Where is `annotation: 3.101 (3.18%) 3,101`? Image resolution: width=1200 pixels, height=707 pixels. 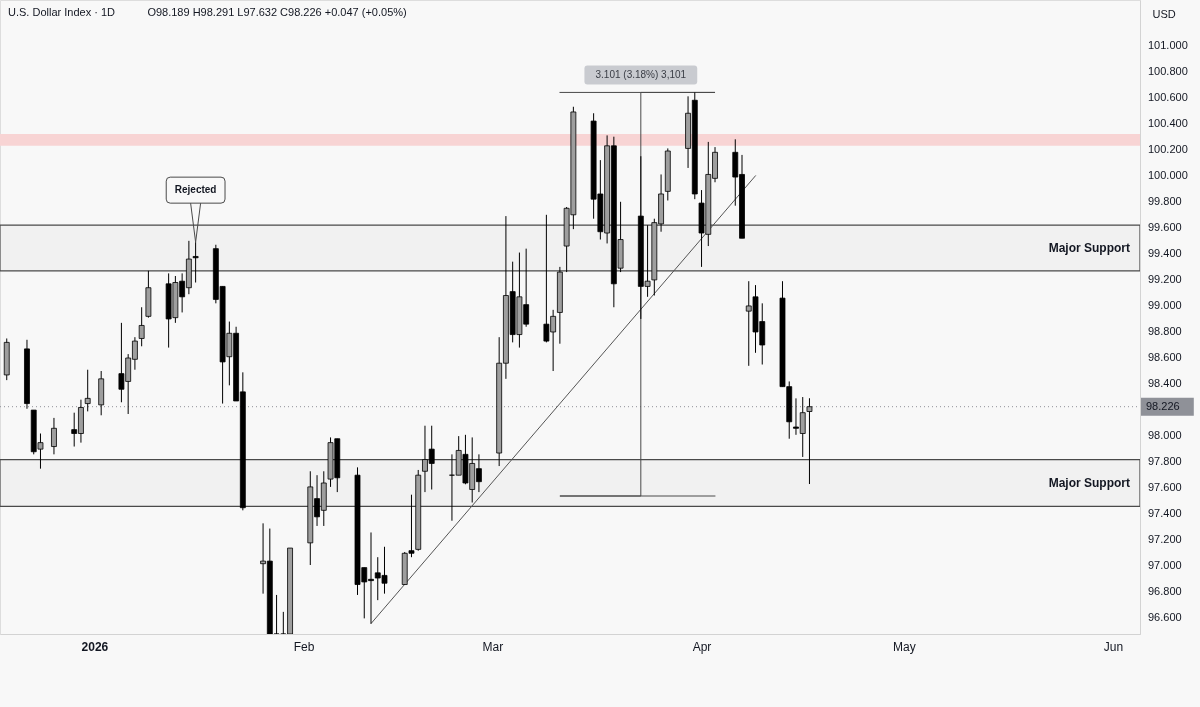 annotation: 3.101 (3.18%) 3,101 is located at coordinates (641, 74).